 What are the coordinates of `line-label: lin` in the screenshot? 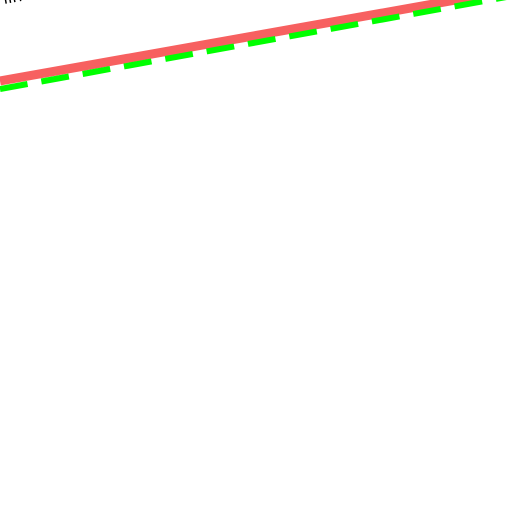 It's located at (12, 4).